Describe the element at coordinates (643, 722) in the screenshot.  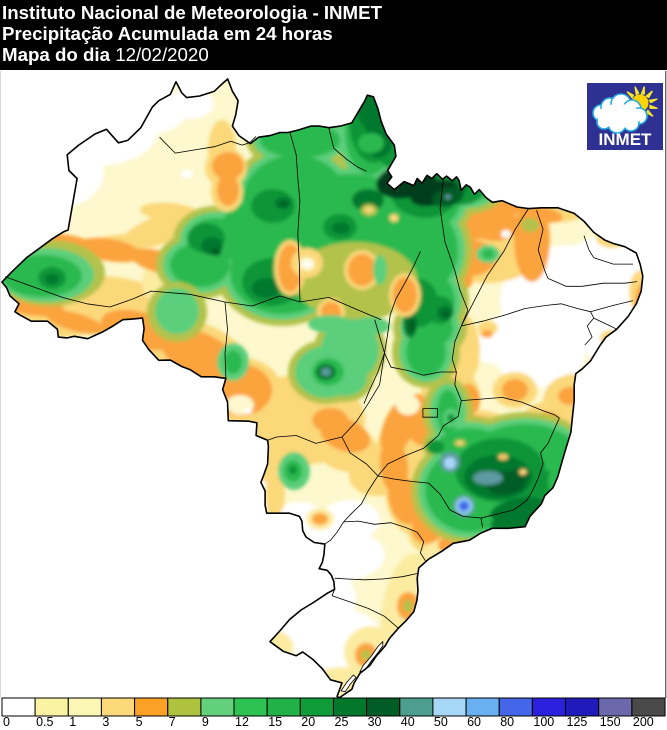
I see `svg-text: 200` at that location.